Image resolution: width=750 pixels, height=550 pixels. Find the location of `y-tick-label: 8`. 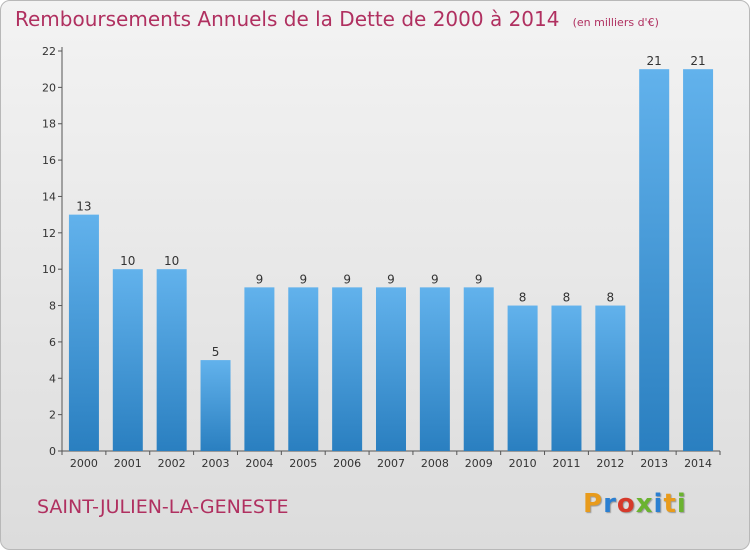

y-tick-label: 8 is located at coordinates (52, 306).